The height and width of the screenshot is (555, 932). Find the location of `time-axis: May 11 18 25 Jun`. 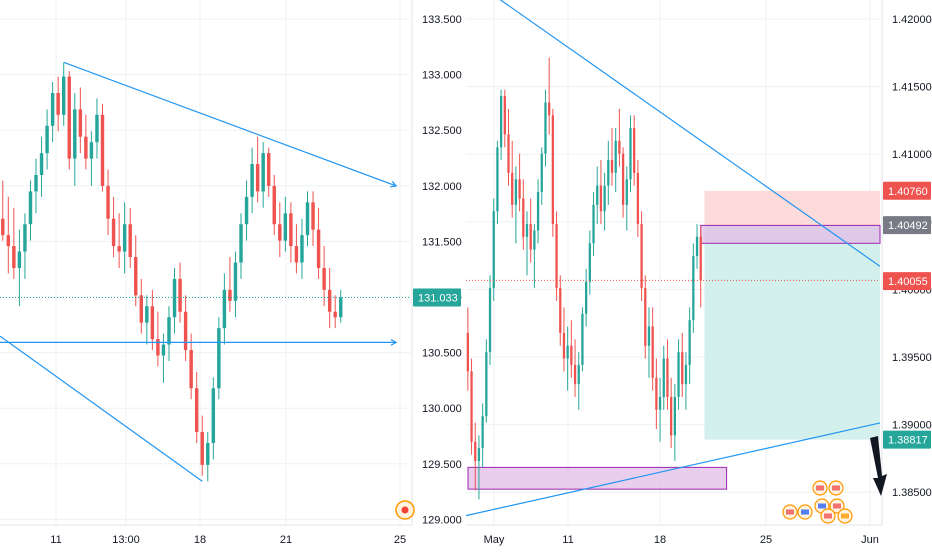

time-axis: May 11 18 25 Jun is located at coordinates (674, 535).